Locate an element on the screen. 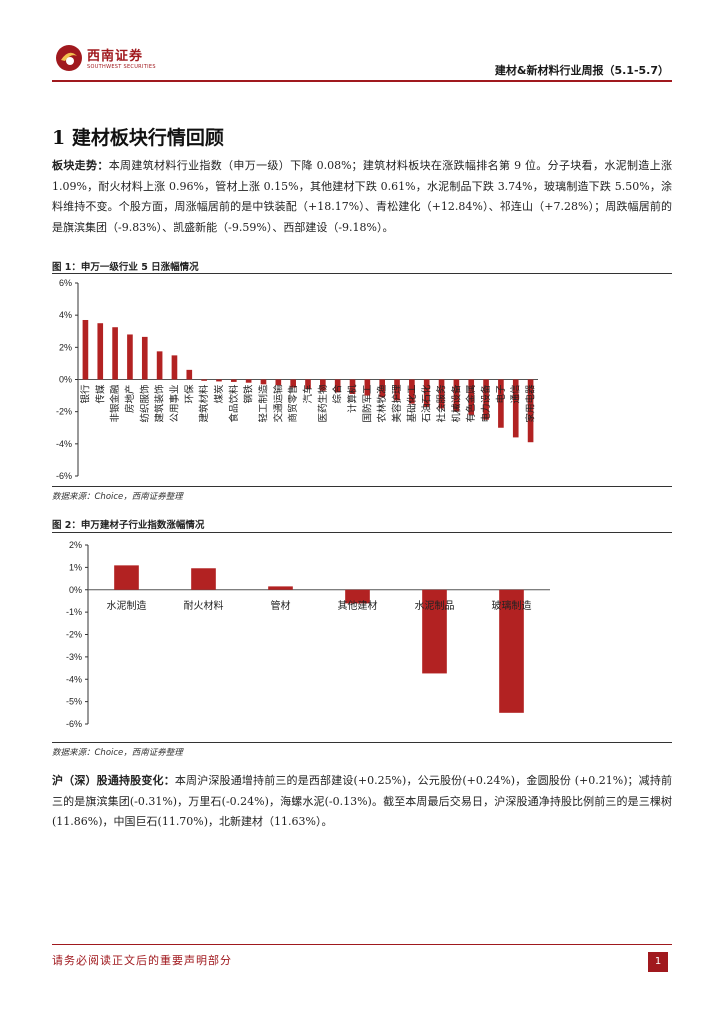  paragraph-lead: 板块走势： is located at coordinates (80, 165).